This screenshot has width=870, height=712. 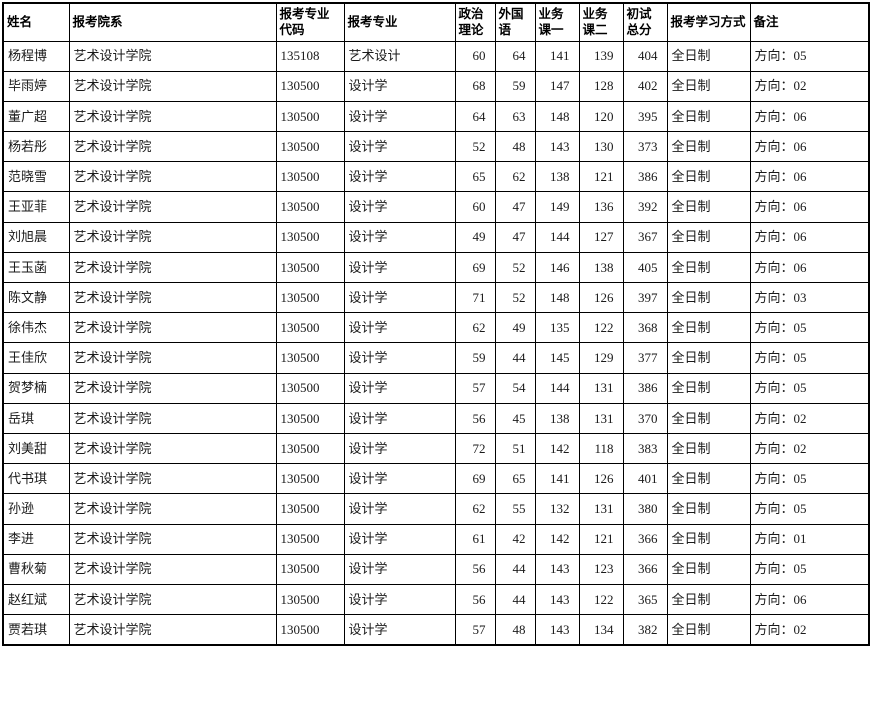 What do you see at coordinates (557, 297) in the screenshot?
I see `cell-subject1: 148` at bounding box center [557, 297].